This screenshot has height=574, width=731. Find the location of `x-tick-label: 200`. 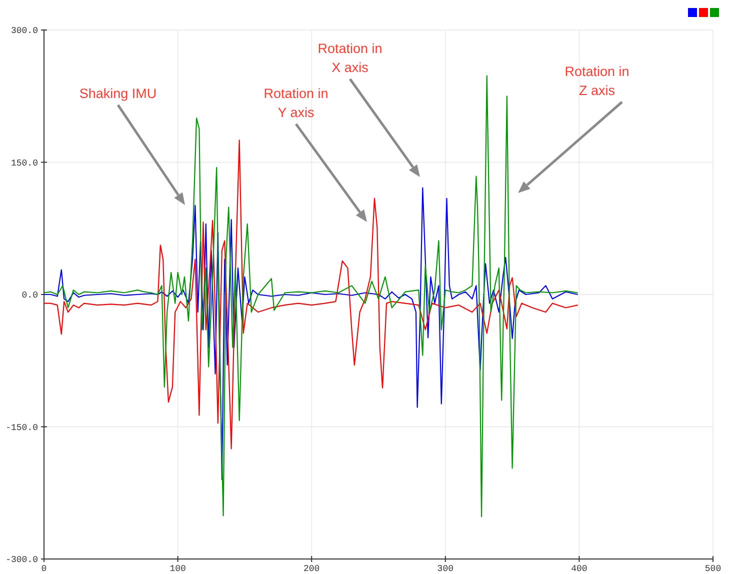

x-tick-label: 200 is located at coordinates (312, 569).